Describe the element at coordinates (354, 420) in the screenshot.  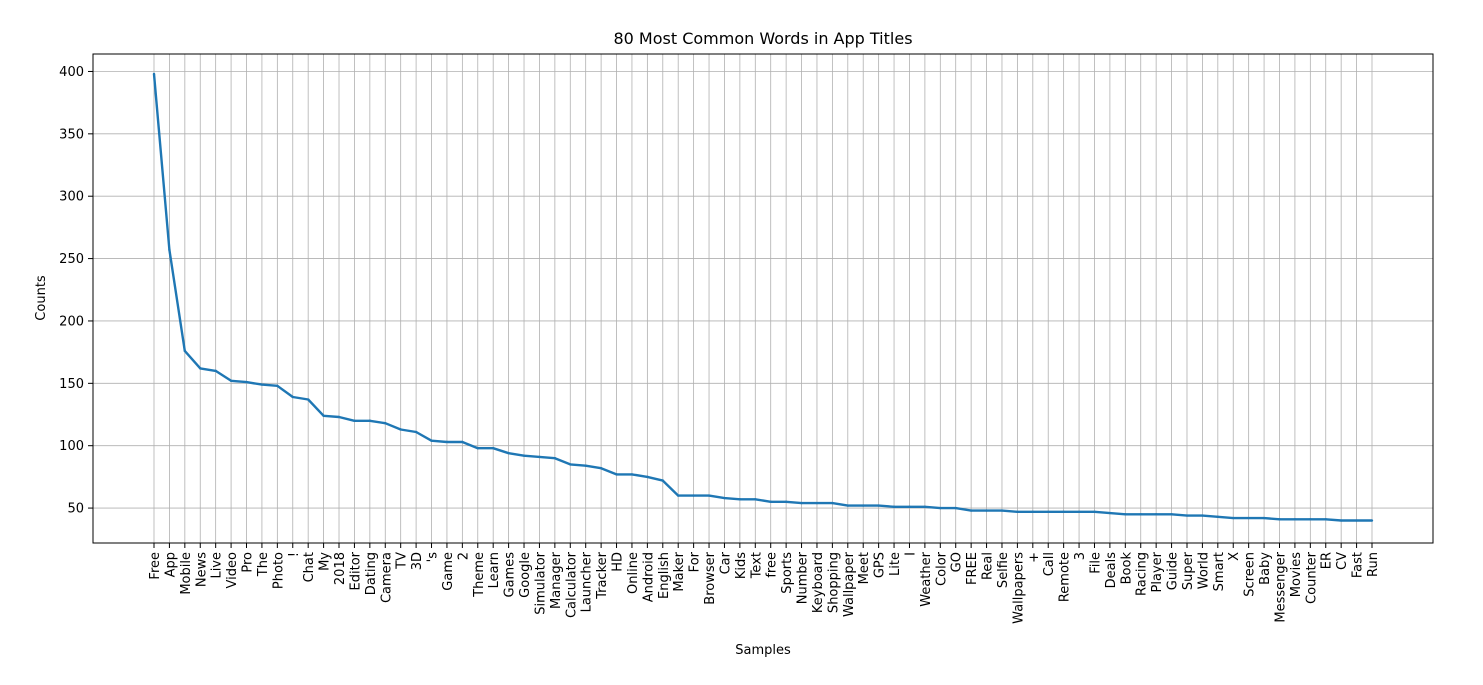
I see `data-point-Editor` at that location.